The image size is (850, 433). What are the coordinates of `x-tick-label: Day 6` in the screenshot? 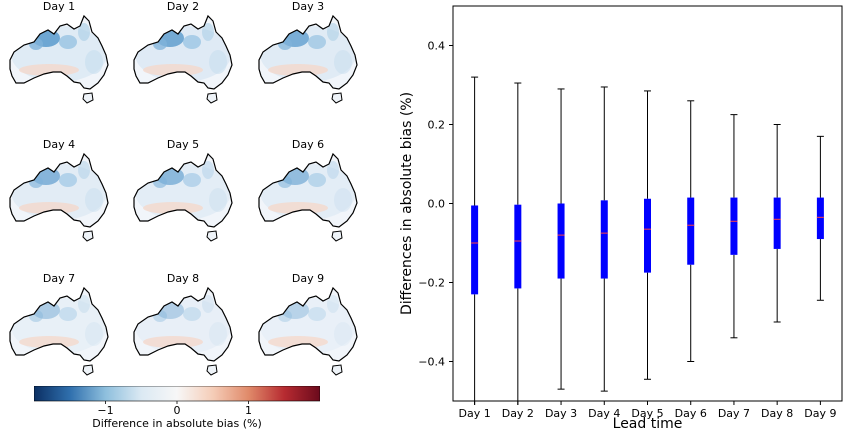 It's located at (691, 413).